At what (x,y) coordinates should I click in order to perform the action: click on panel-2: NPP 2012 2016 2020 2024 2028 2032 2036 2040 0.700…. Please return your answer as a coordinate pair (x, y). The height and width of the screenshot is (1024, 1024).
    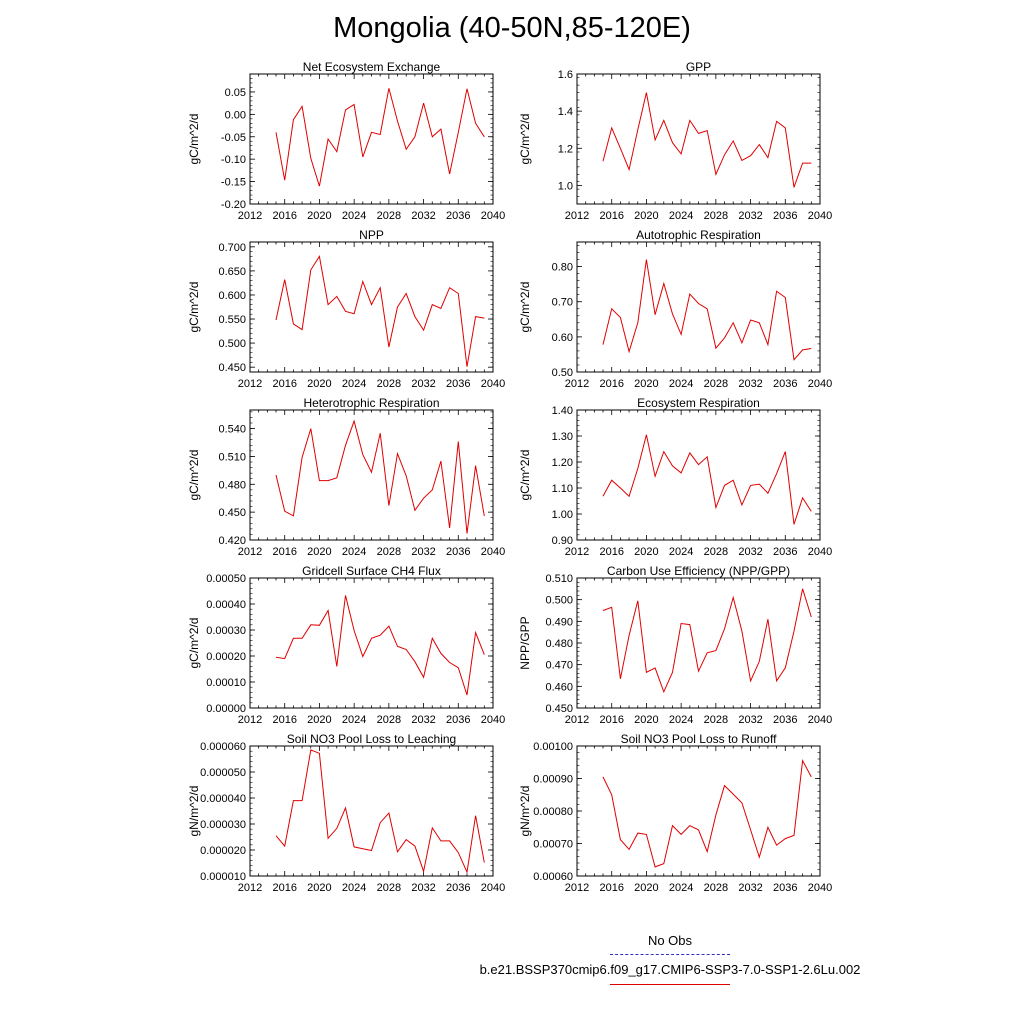
    Looking at the image, I should click on (346, 309).